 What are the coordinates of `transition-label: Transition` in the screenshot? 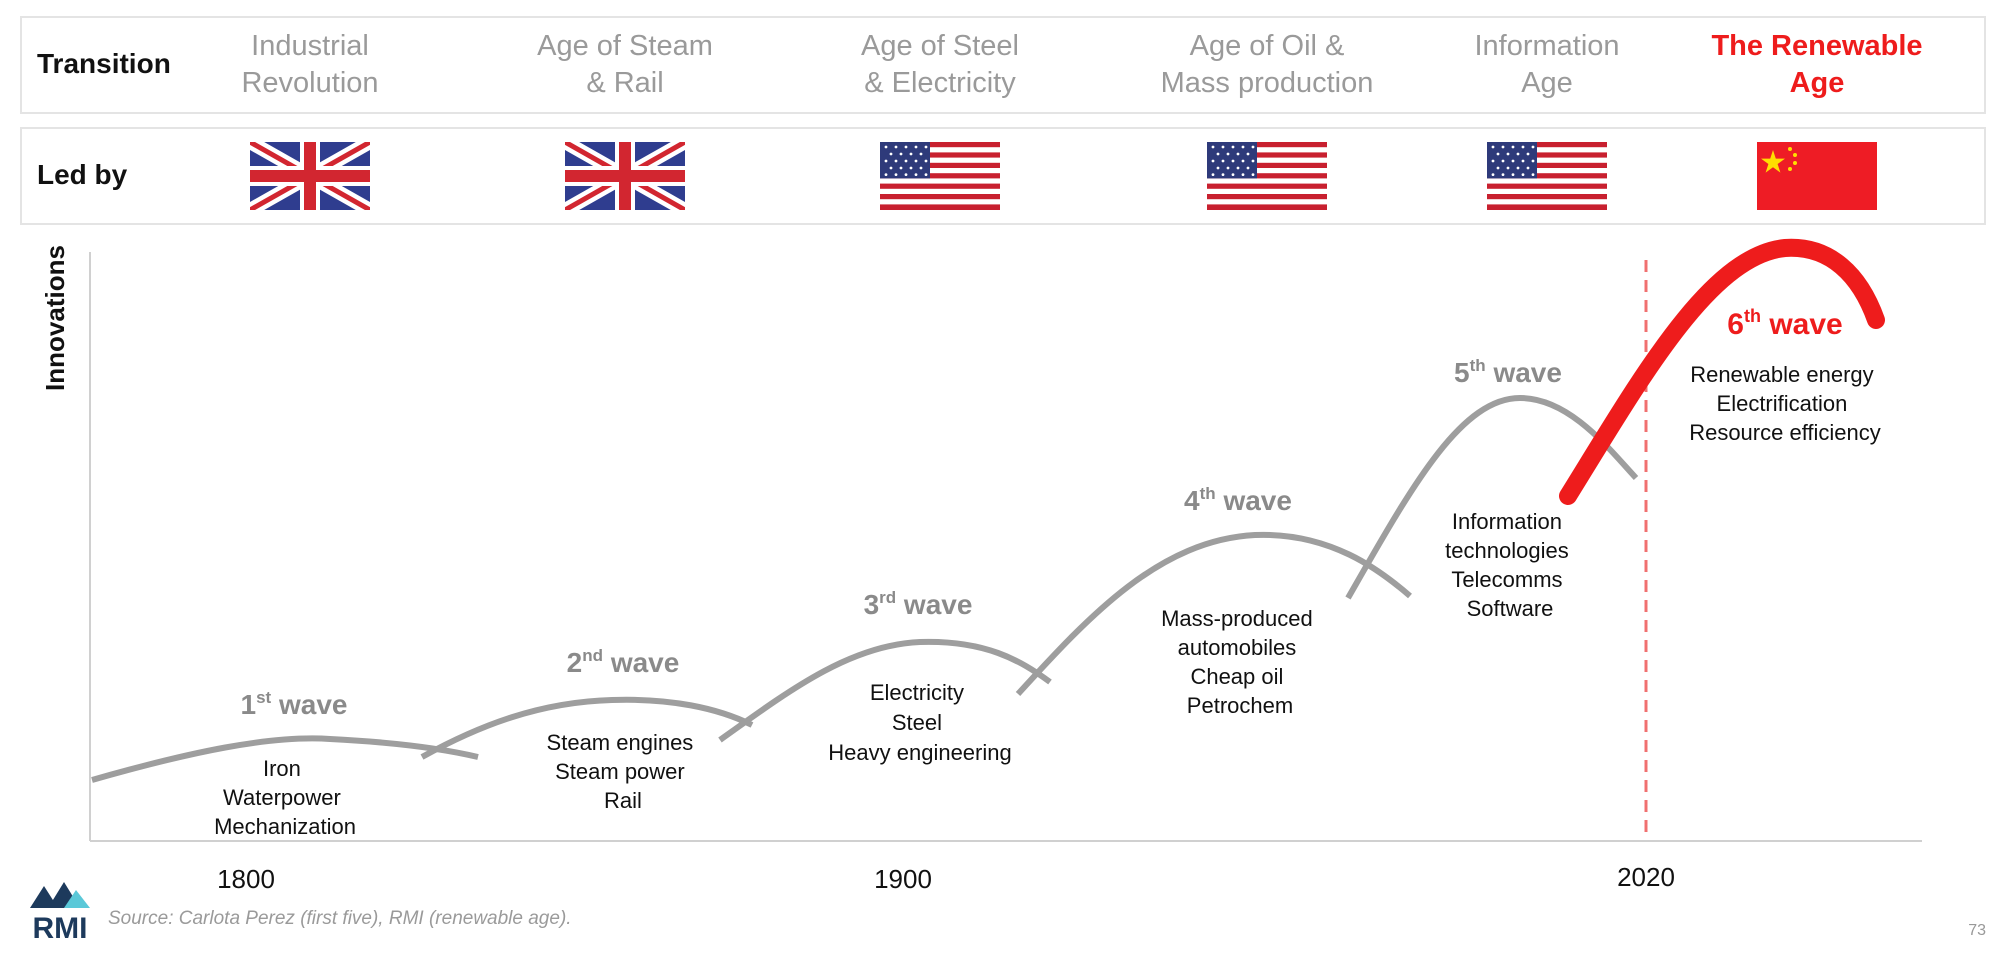 It's located at (104, 63).